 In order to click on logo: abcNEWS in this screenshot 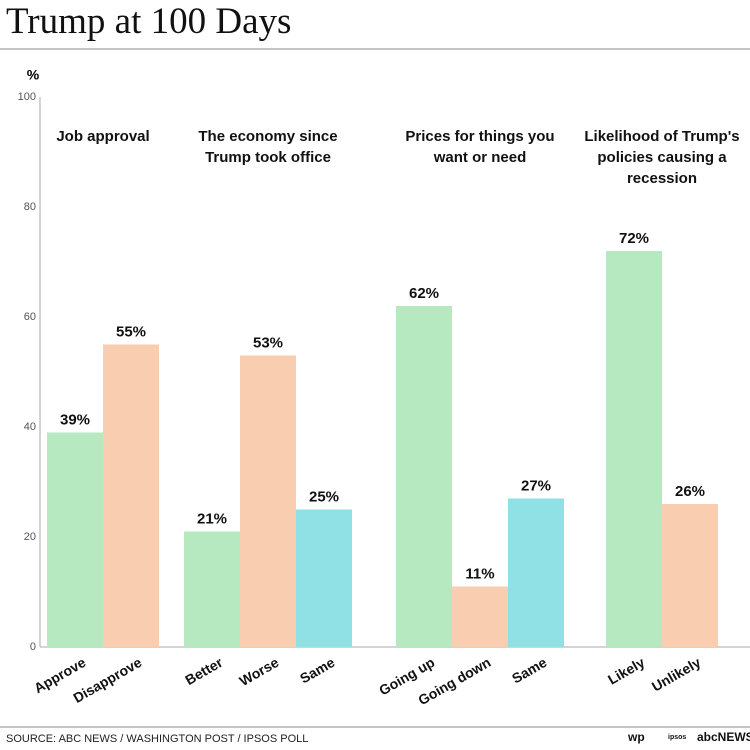, I will do `click(723, 737)`.